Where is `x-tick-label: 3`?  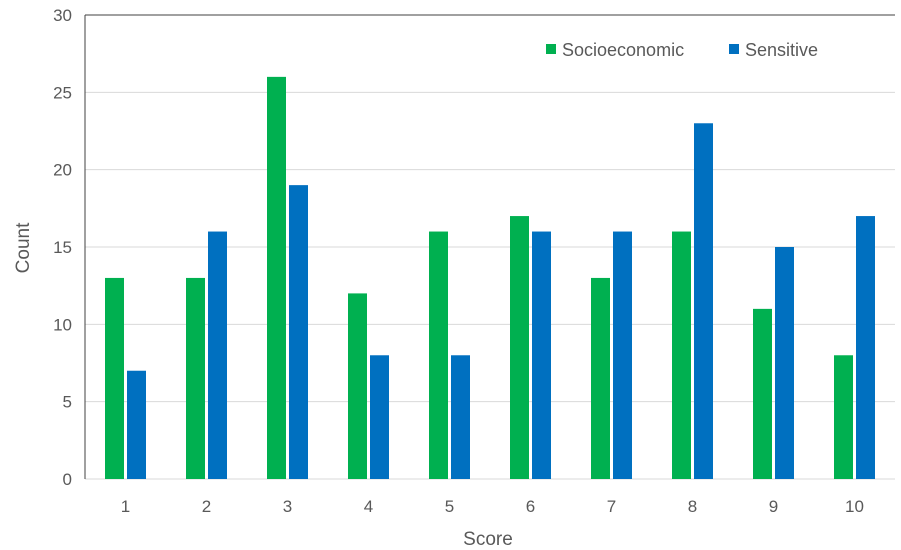 x-tick-label: 3 is located at coordinates (287, 506).